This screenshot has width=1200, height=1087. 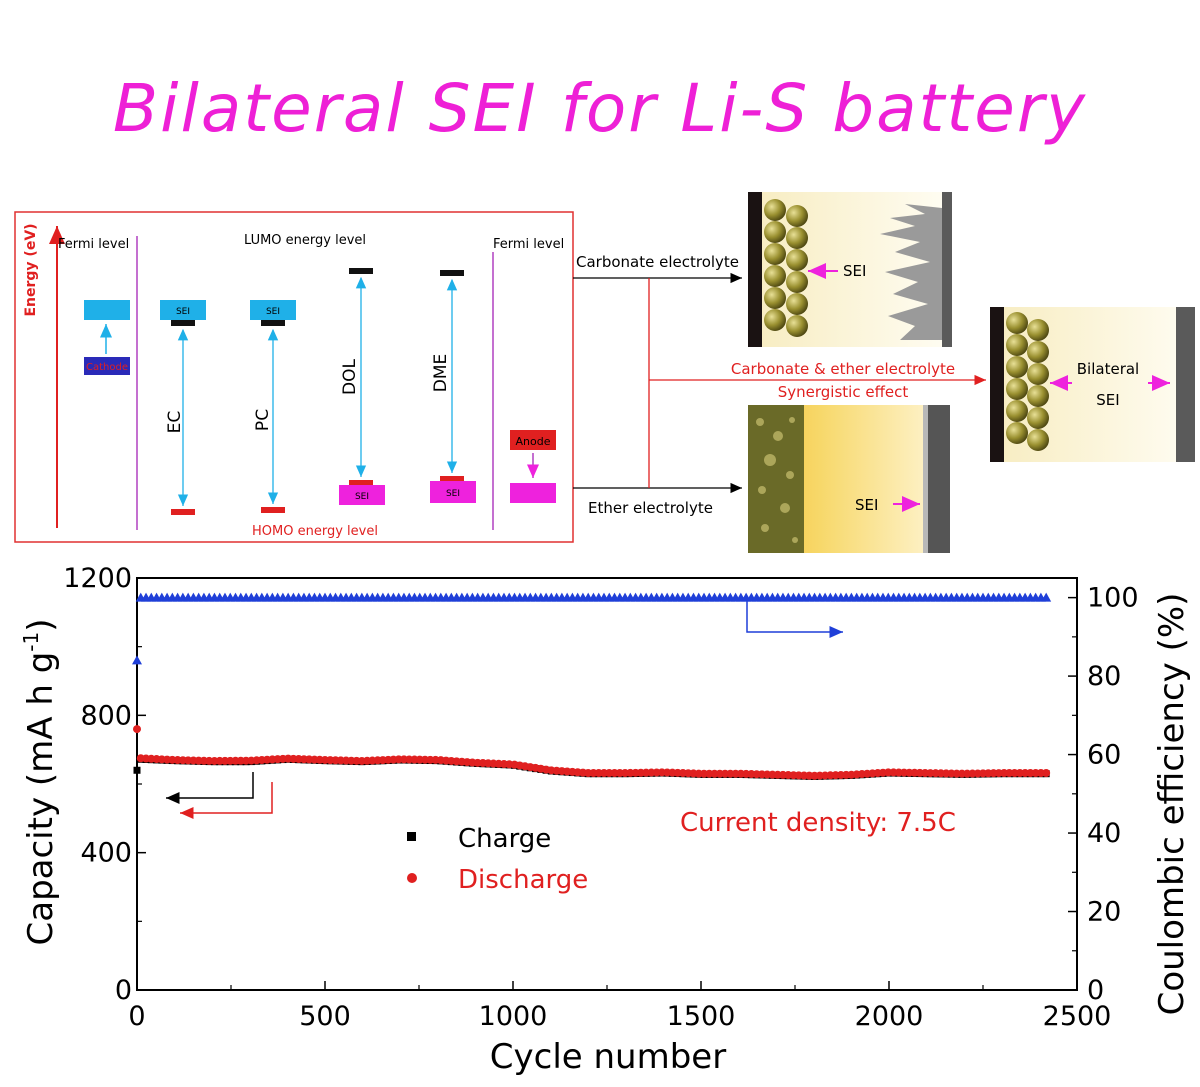 What do you see at coordinates (592, 628) in the screenshot?
I see `series-coulombic-efficiency` at bounding box center [592, 628].